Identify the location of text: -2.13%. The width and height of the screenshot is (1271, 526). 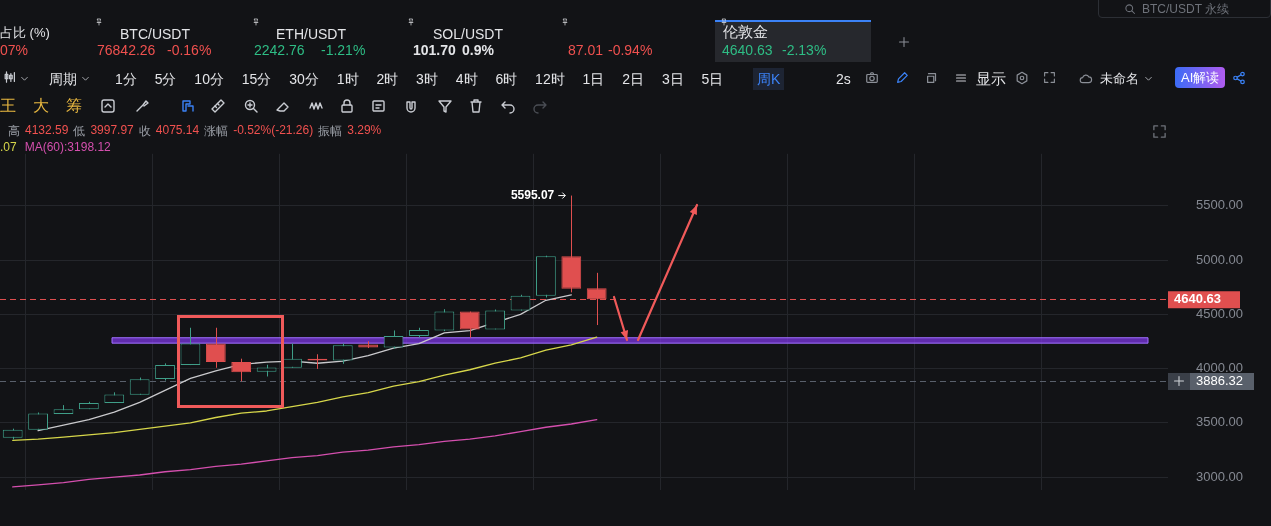
(804, 50).